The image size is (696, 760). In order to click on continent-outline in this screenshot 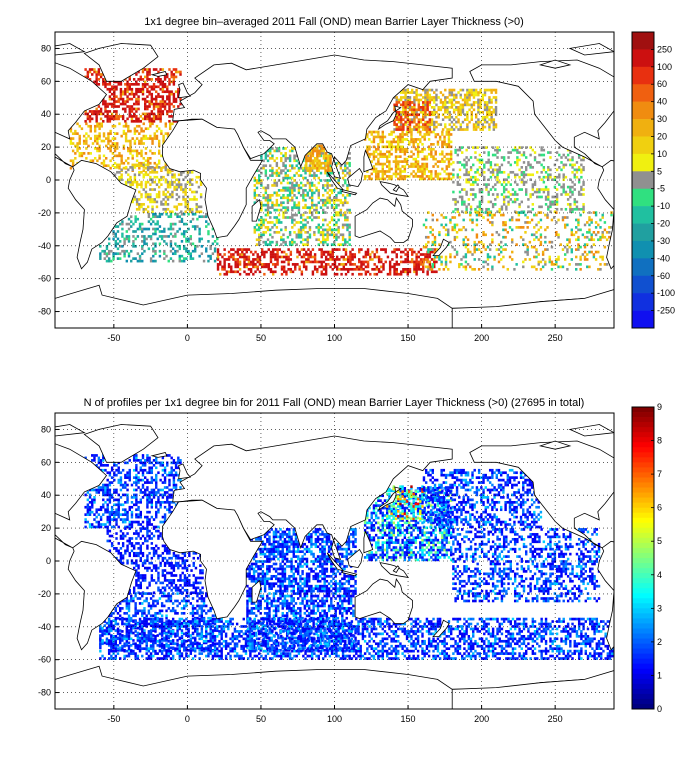, I will do `click(396, 188)`.